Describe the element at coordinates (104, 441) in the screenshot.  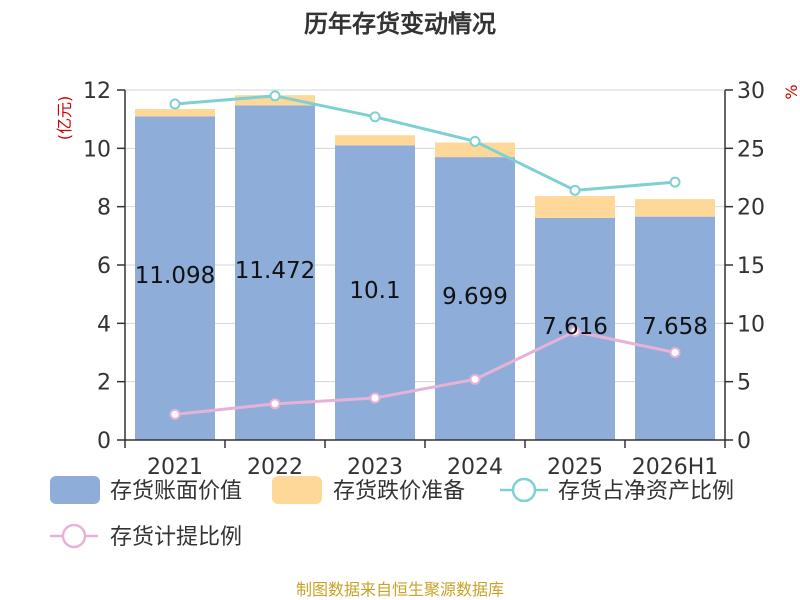
I see `left-tick-label: 0` at that location.